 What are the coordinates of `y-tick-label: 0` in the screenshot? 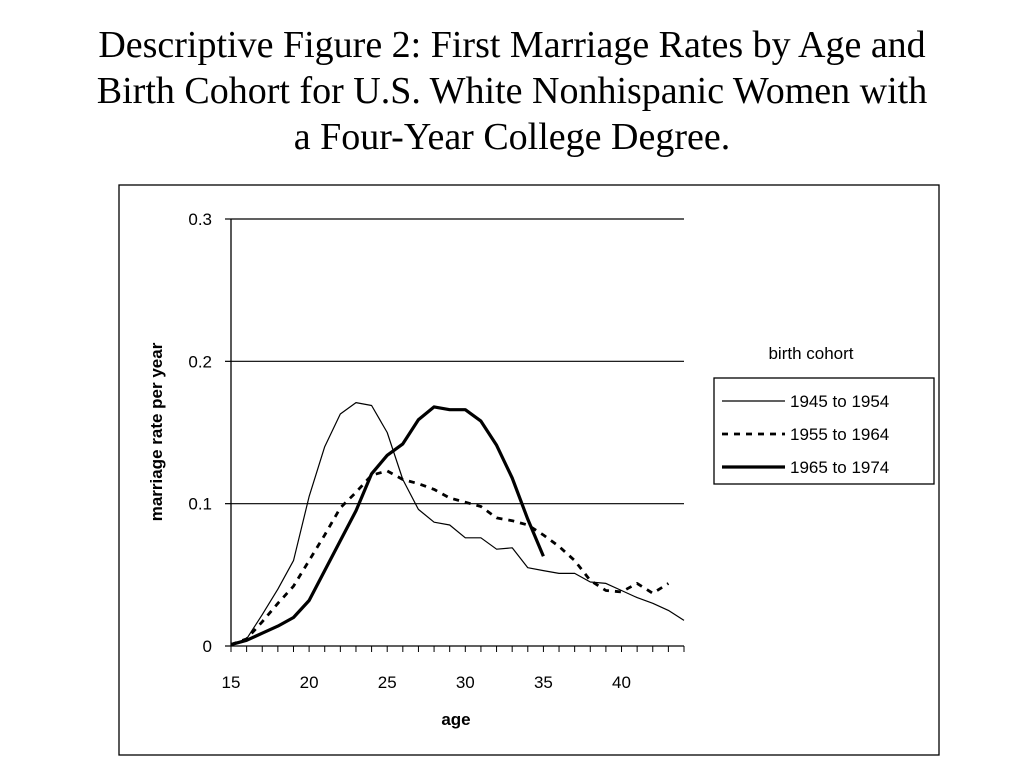 It's located at (207, 646).